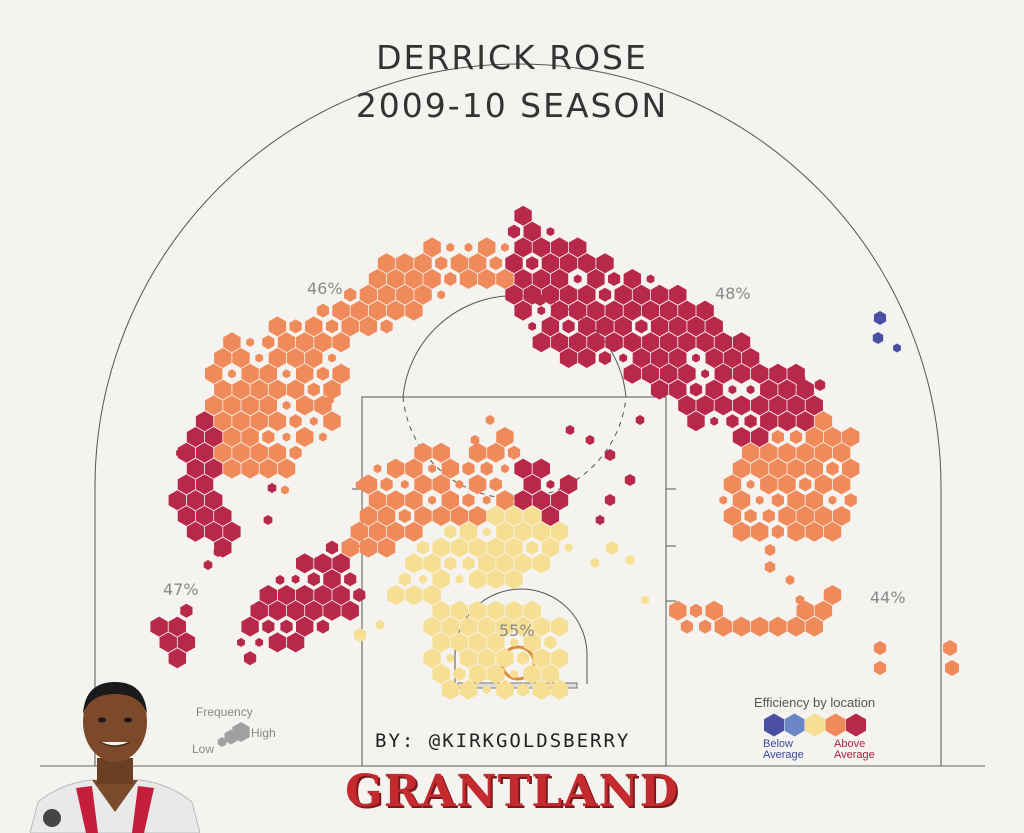 The width and height of the screenshot is (1024, 833). What do you see at coordinates (815, 702) in the screenshot?
I see `efficiency-legend-title: Efficiency by location` at bounding box center [815, 702].